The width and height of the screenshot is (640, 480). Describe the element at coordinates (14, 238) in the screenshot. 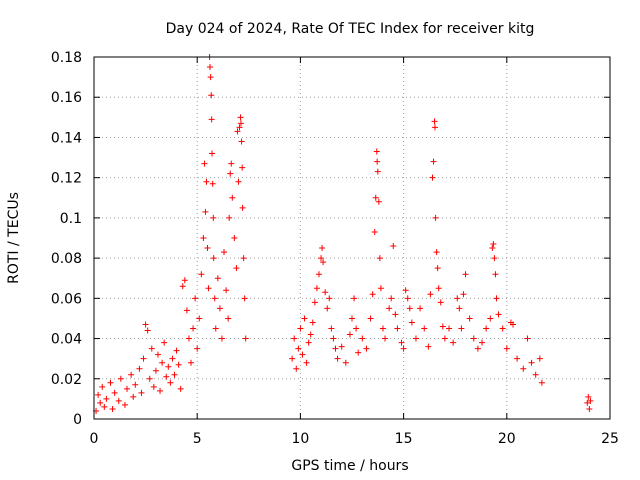

I see `y-axis-label: ROTI / TECUs` at that location.